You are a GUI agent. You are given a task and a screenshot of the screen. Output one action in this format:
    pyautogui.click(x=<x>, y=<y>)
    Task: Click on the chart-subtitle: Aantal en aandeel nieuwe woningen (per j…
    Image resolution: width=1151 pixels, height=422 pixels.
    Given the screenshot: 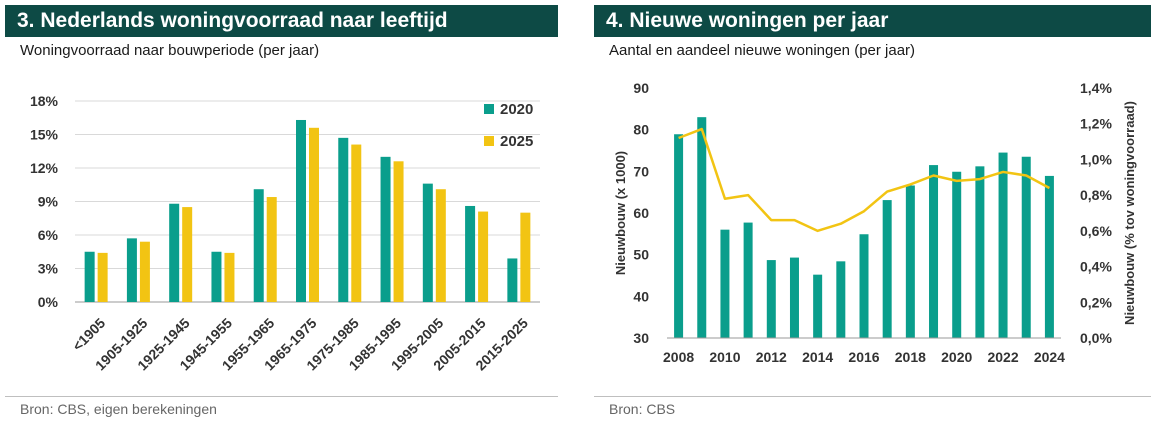 What is the action you would take?
    pyautogui.click(x=762, y=50)
    